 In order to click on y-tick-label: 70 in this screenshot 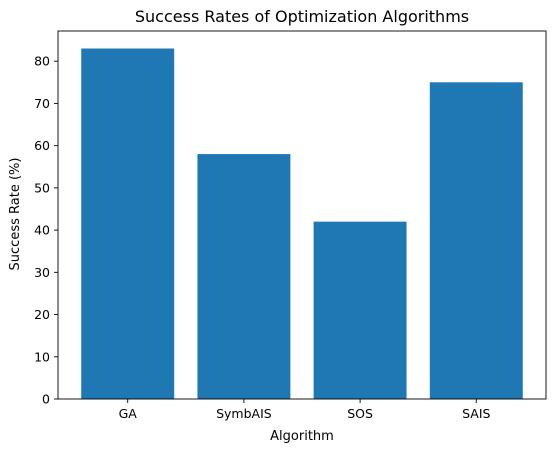, I will do `click(42, 103)`.